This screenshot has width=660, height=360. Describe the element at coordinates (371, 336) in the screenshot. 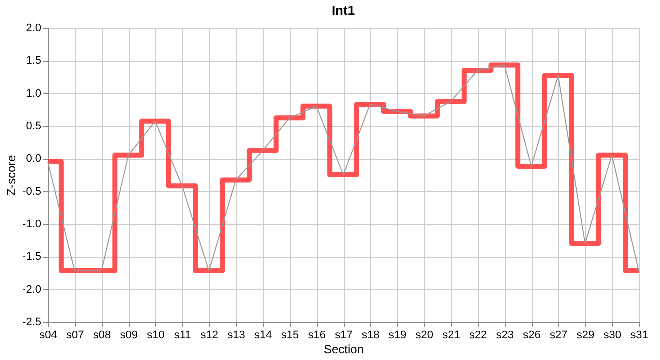

I see `x-tick-label: s18` at that location.